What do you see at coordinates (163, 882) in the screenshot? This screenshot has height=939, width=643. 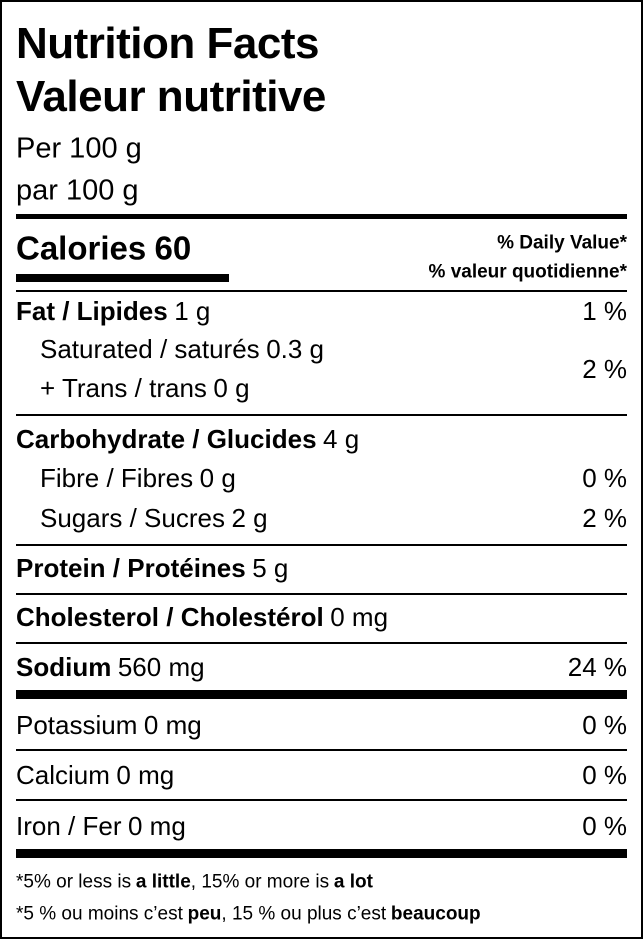 I see `text: a little` at bounding box center [163, 882].